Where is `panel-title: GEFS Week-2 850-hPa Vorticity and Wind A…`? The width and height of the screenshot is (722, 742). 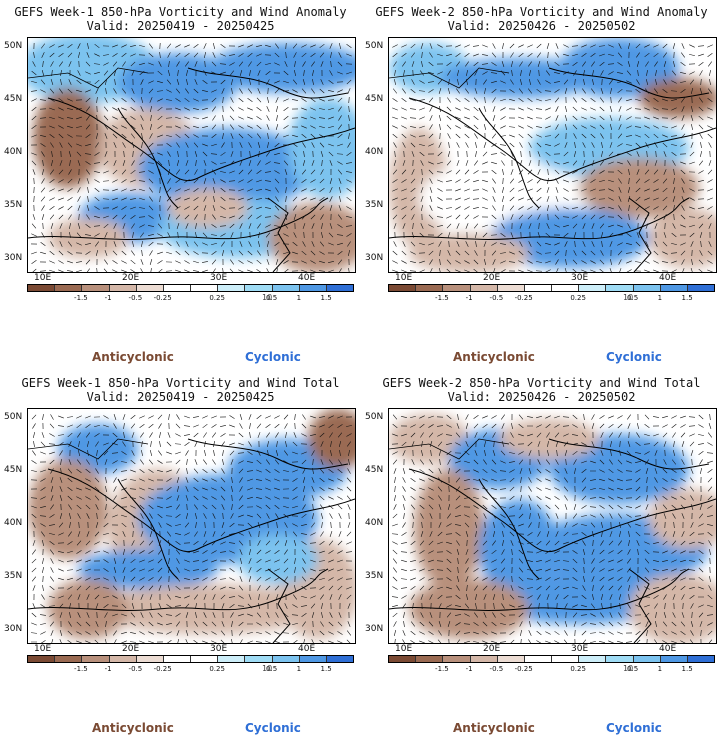
panel-title: GEFS Week-2 850-hPa Vorticity and Wind A… is located at coordinates (541, 12).